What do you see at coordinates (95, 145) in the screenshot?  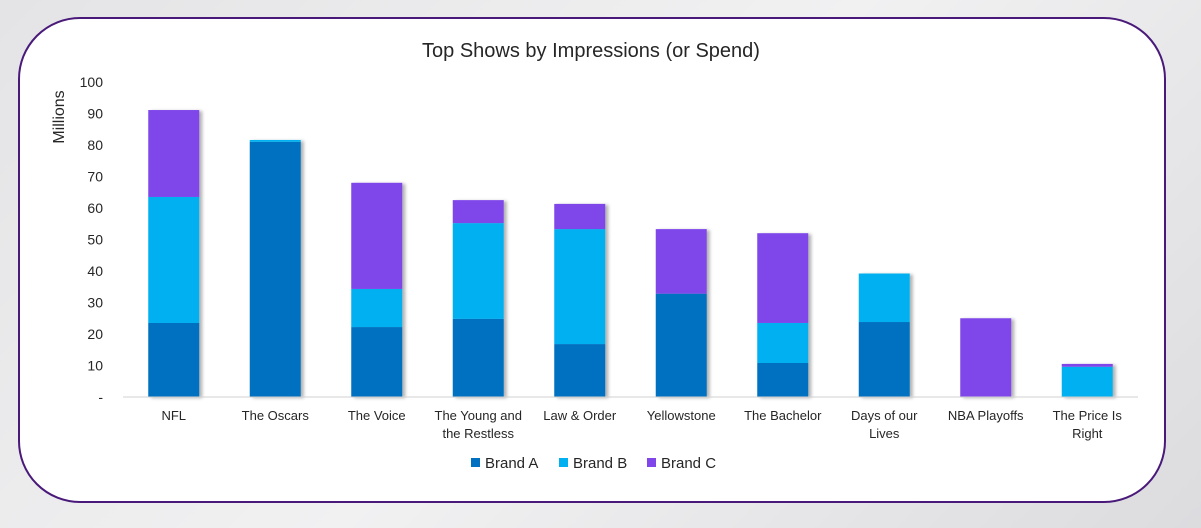 I see `y-tick-label: 80` at bounding box center [95, 145].